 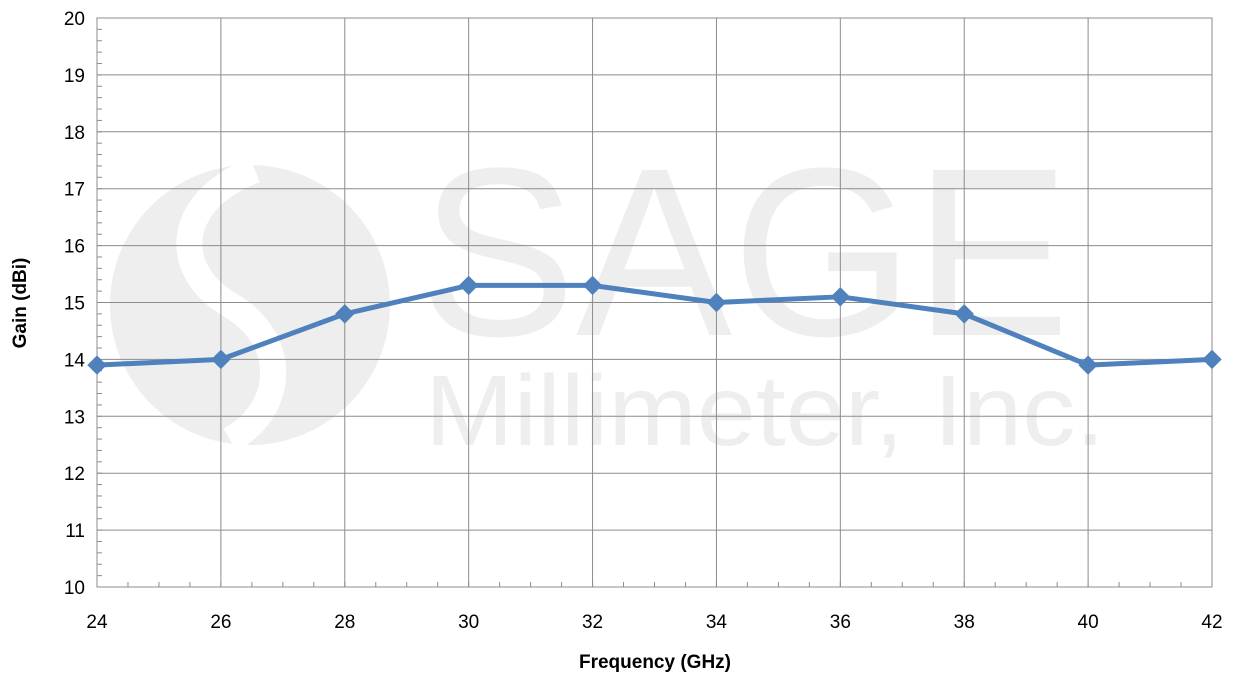 What do you see at coordinates (20, 303) in the screenshot?
I see `y-axis-title: Gain (dBi)` at bounding box center [20, 303].